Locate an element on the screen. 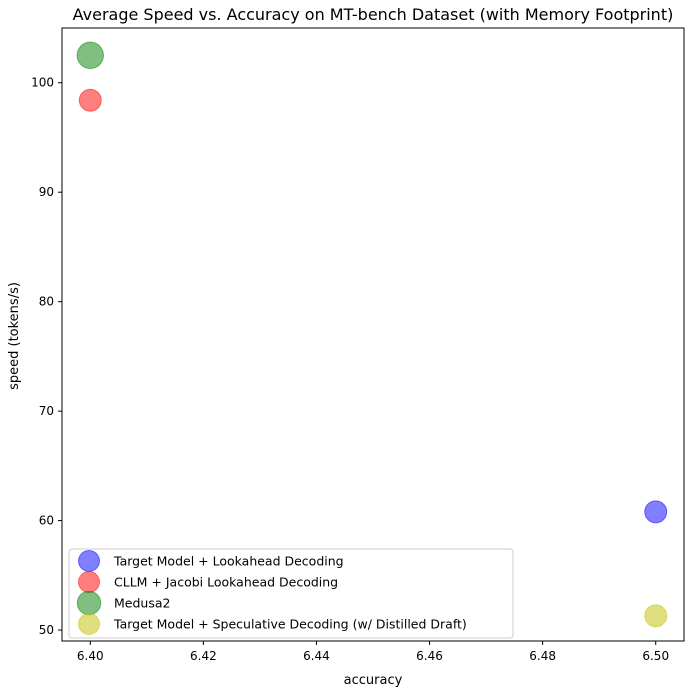 This screenshot has width=694, height=691. x-tick-label: 6.42 is located at coordinates (203, 656).